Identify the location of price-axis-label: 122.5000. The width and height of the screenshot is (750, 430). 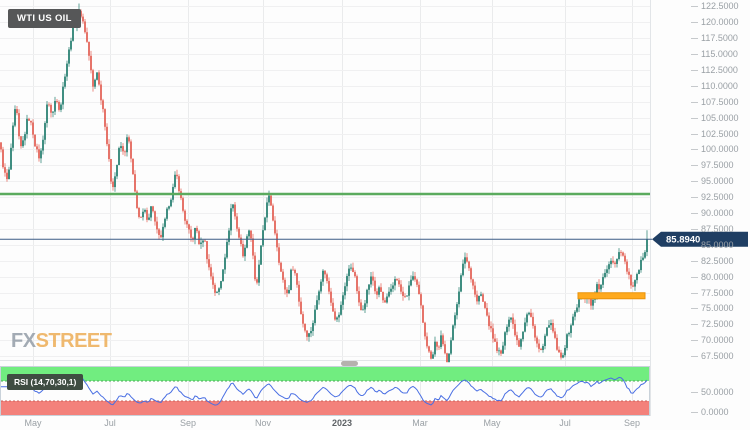
(720, 6).